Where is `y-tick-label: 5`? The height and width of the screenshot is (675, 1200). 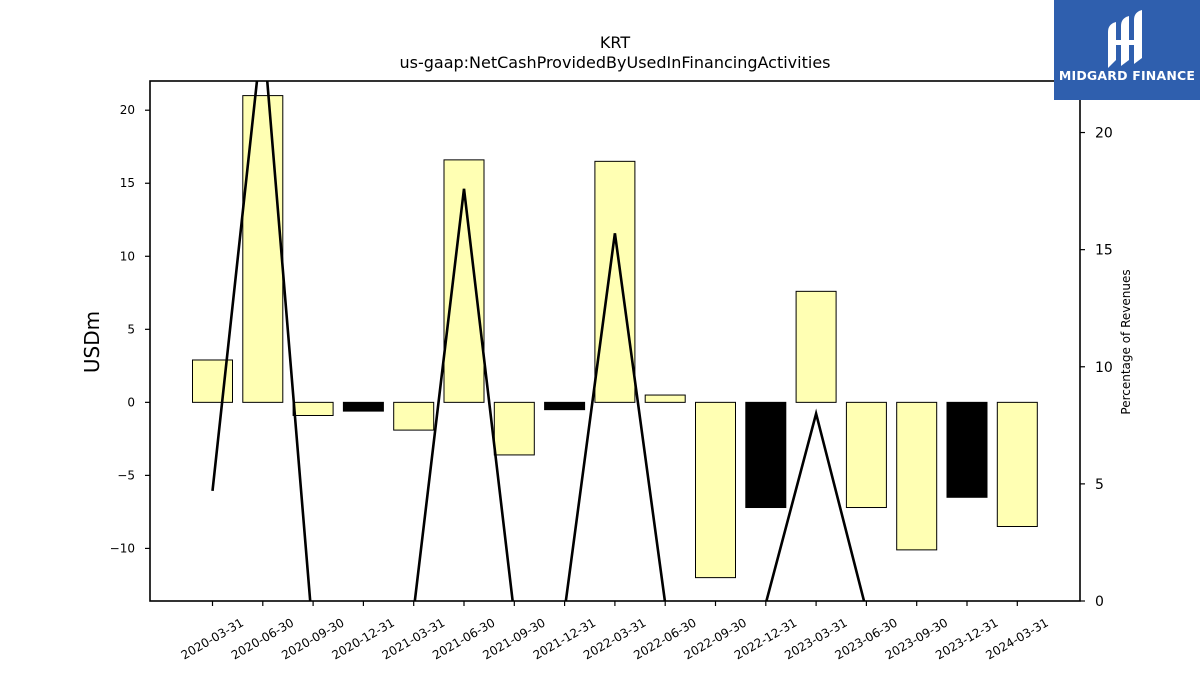 y-tick-label: 5 is located at coordinates (131, 329).